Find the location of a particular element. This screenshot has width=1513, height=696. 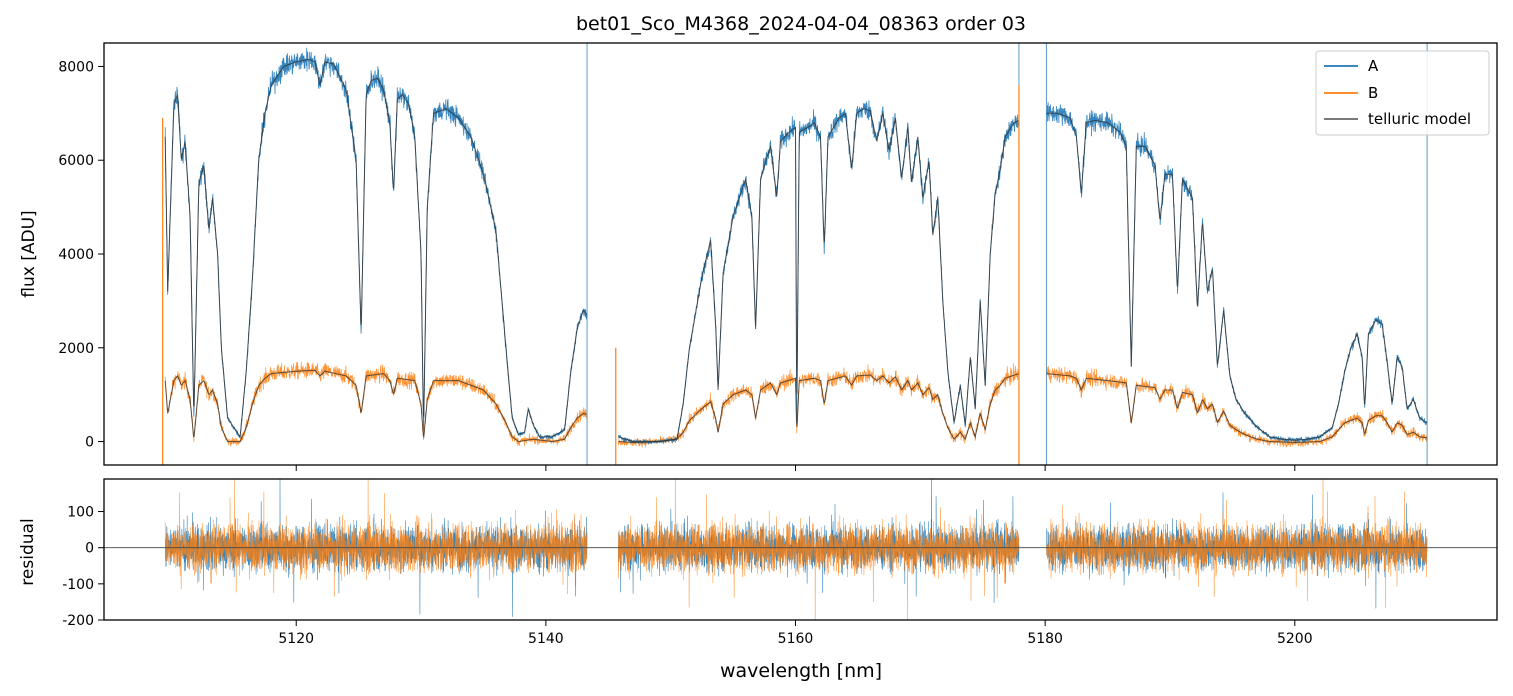

flux-x-ticks is located at coordinates (795, 468).